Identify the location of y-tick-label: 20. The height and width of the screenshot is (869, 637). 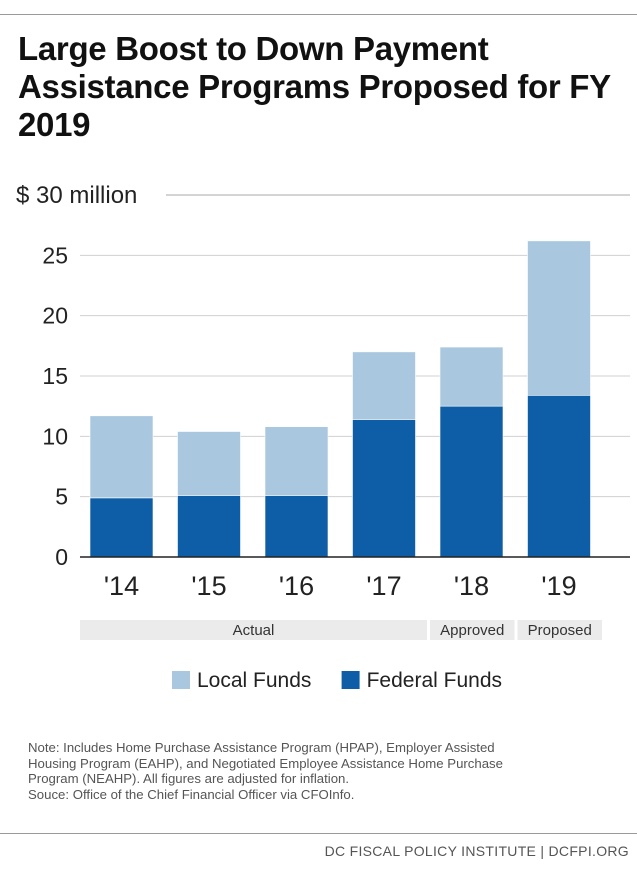
(55, 316).